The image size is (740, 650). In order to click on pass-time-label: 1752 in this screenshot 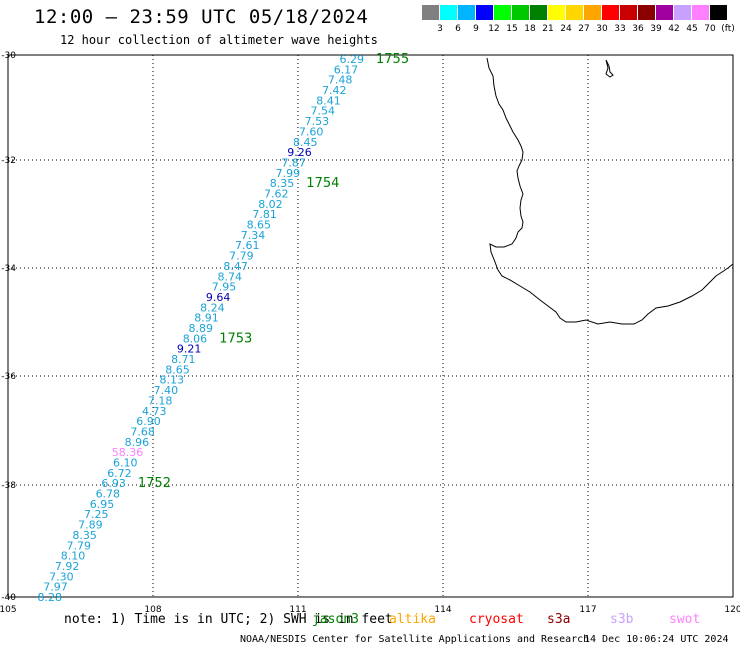, I will do `click(154, 483)`.